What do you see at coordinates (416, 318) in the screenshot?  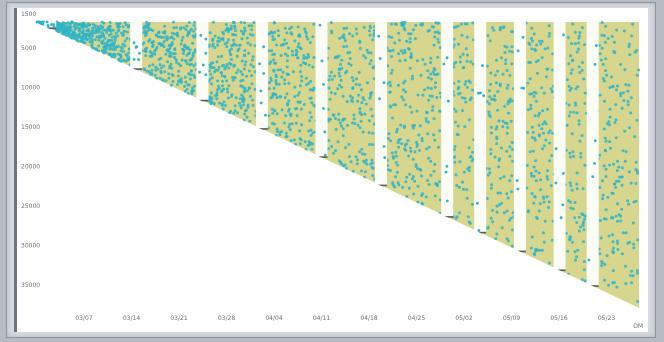 I see `x-tick-label: 04/25` at bounding box center [416, 318].